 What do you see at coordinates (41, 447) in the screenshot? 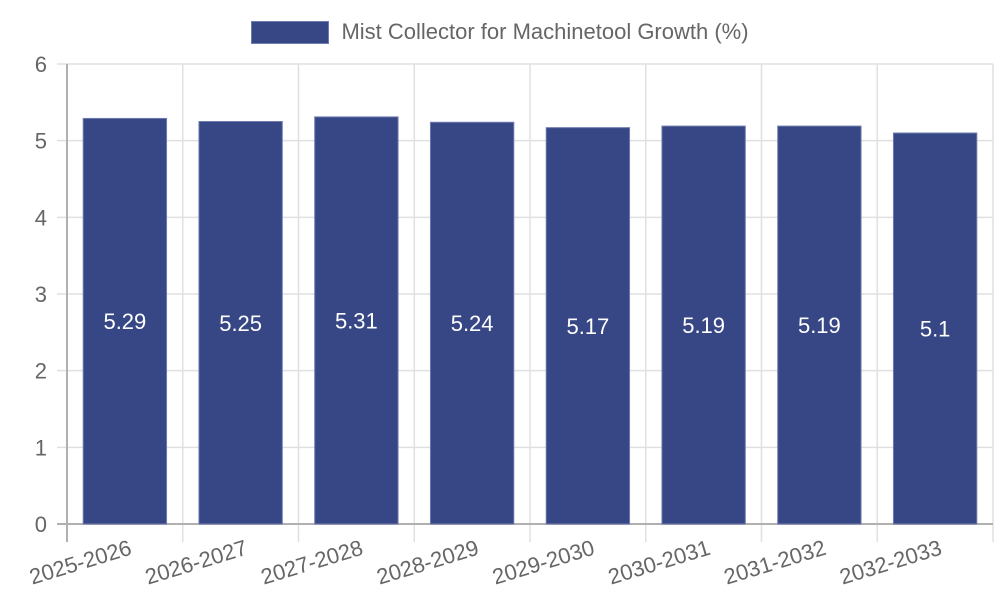
I see `y-tick-label: 1` at bounding box center [41, 447].